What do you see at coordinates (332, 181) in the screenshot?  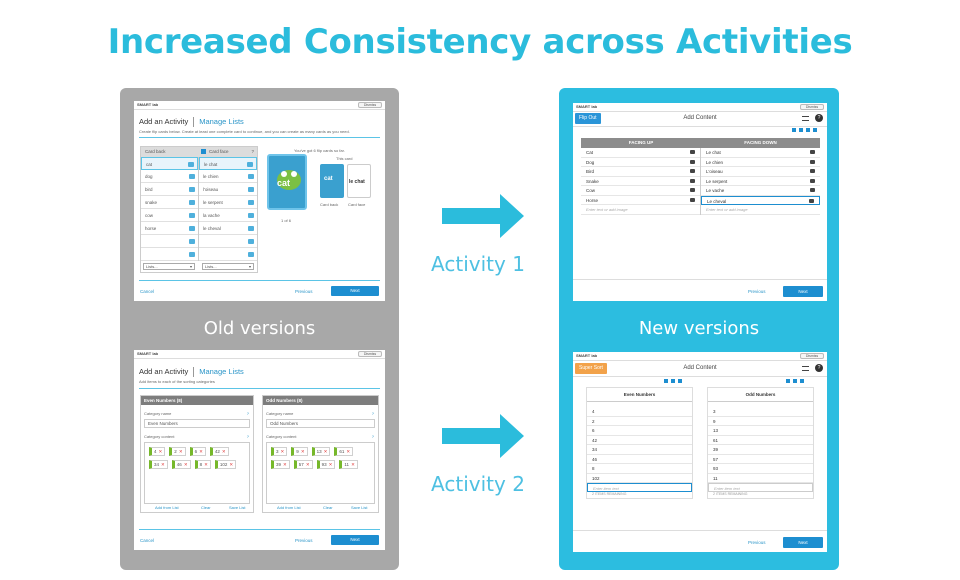 I see `card-back-thumb: cat` at bounding box center [332, 181].